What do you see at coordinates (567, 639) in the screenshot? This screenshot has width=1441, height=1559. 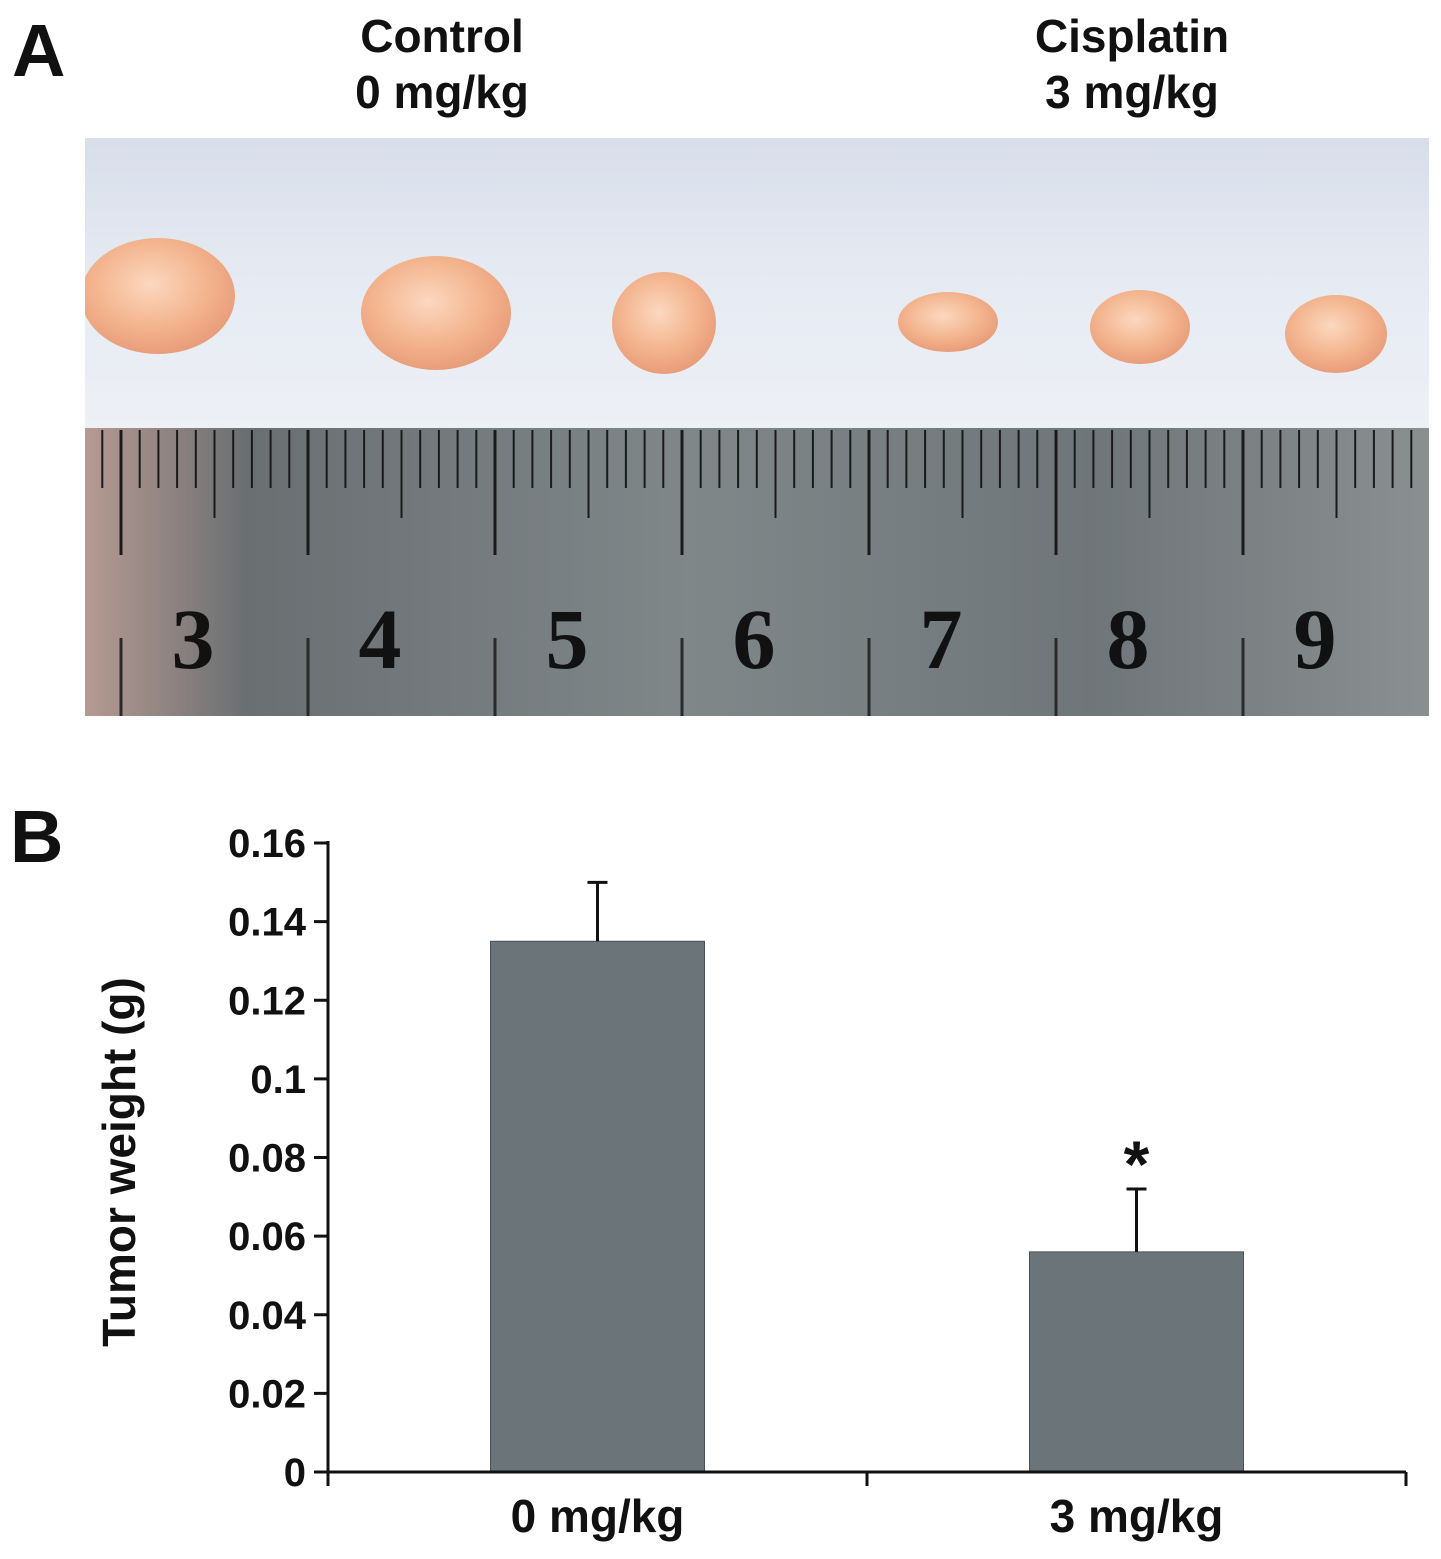 I see `ruler-number: 5` at bounding box center [567, 639].